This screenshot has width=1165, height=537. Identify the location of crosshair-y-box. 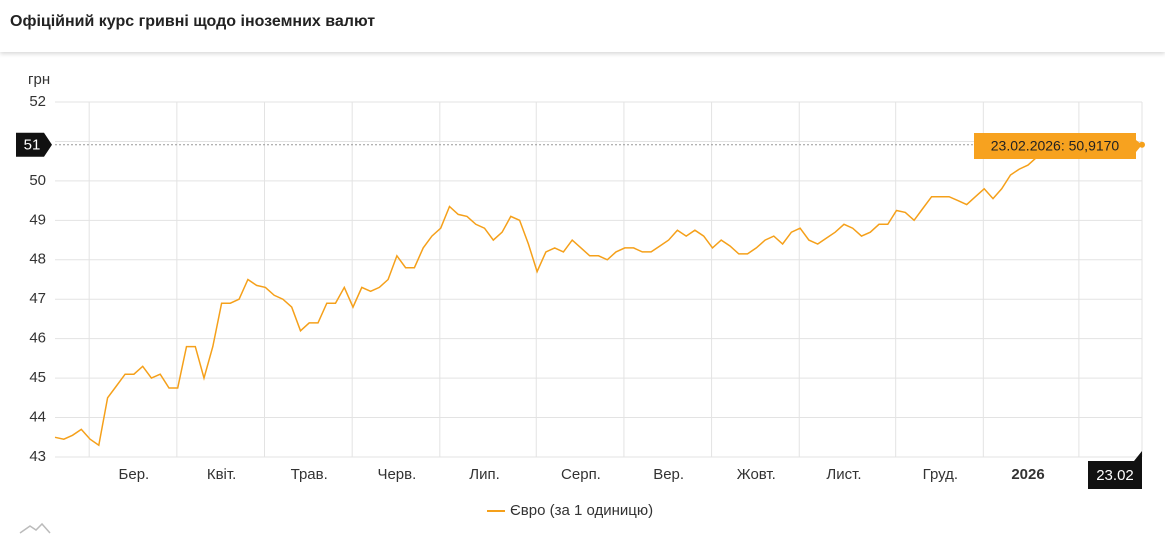
(34, 144).